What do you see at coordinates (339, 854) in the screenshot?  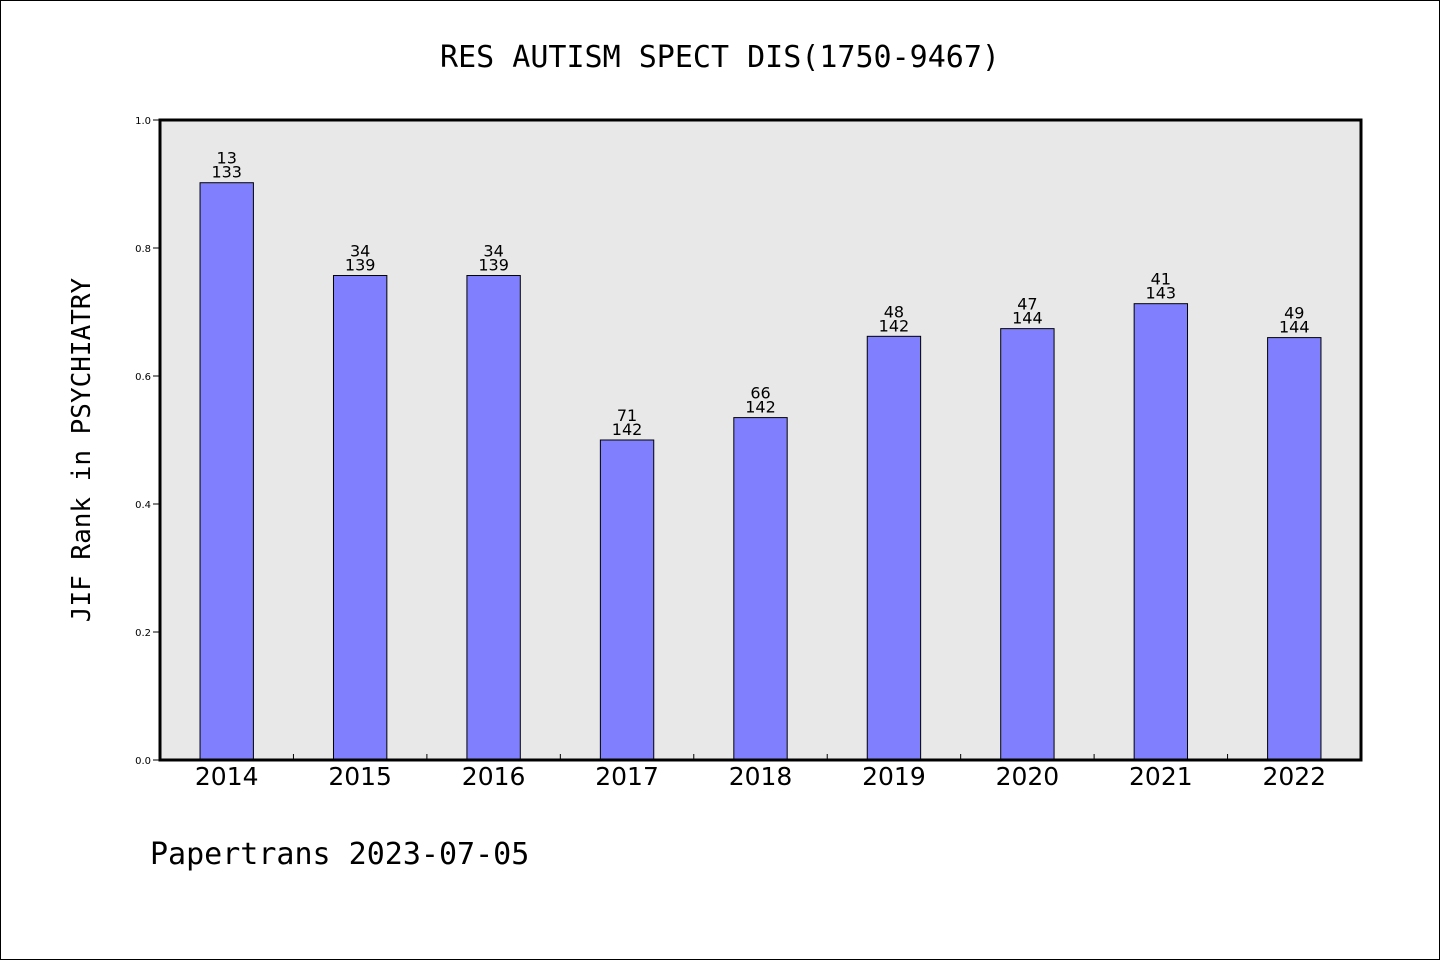 I see `footer-credit: Papertrans 2023-07-05` at bounding box center [339, 854].